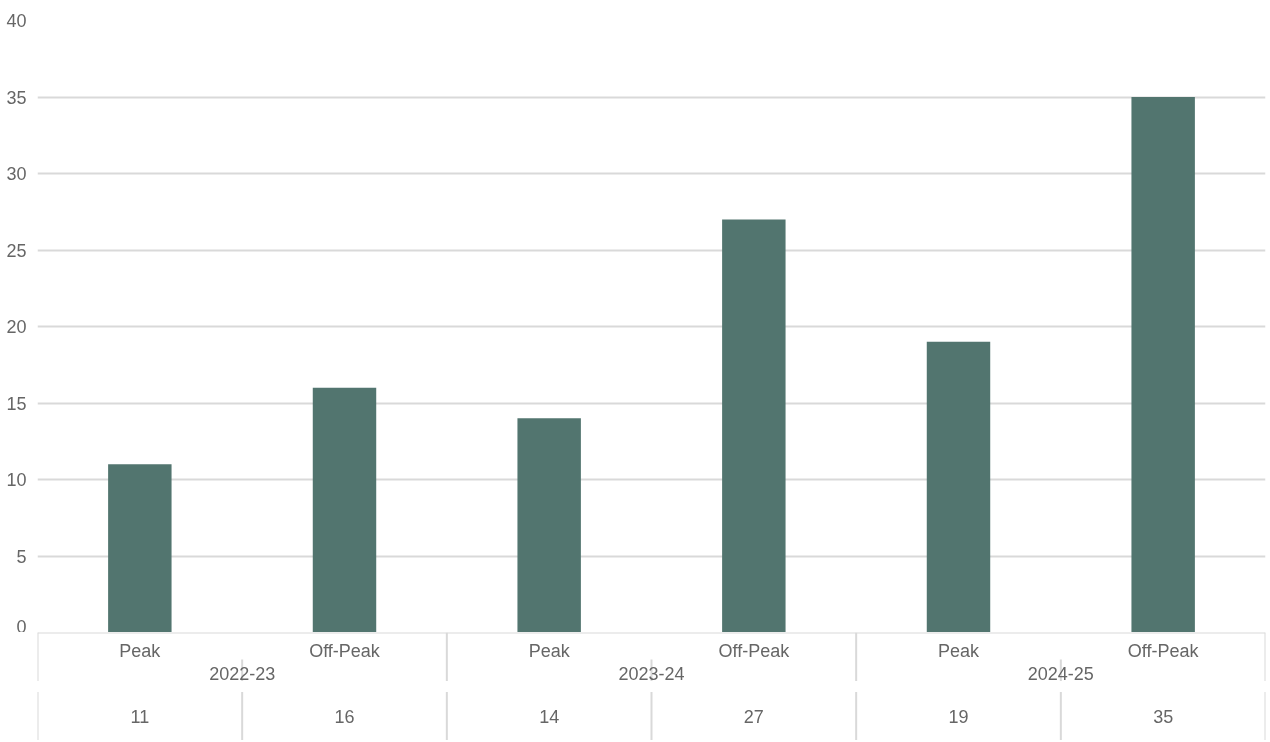 The width and height of the screenshot is (1270, 742). What do you see at coordinates (16, 327) in the screenshot?
I see `y-tick-label: 20` at bounding box center [16, 327].